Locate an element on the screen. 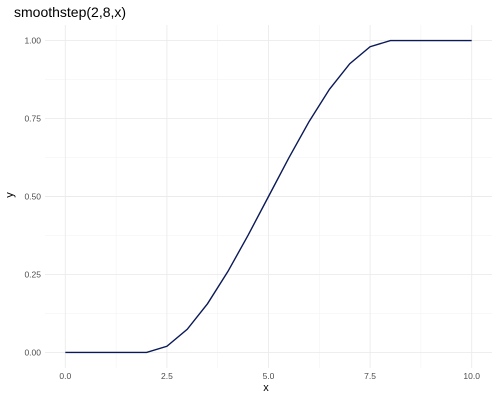 This screenshot has height=400, width=500. x-tick-label-4: 10.0 is located at coordinates (471, 376).